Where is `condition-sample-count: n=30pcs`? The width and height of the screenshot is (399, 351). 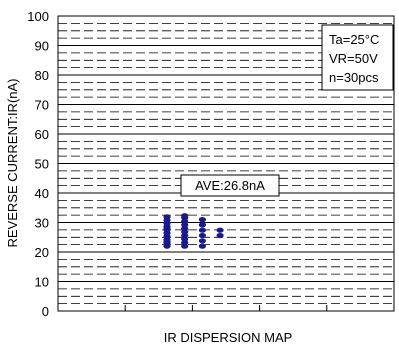 condition-sample-count: n=30pcs is located at coordinates (354, 77).